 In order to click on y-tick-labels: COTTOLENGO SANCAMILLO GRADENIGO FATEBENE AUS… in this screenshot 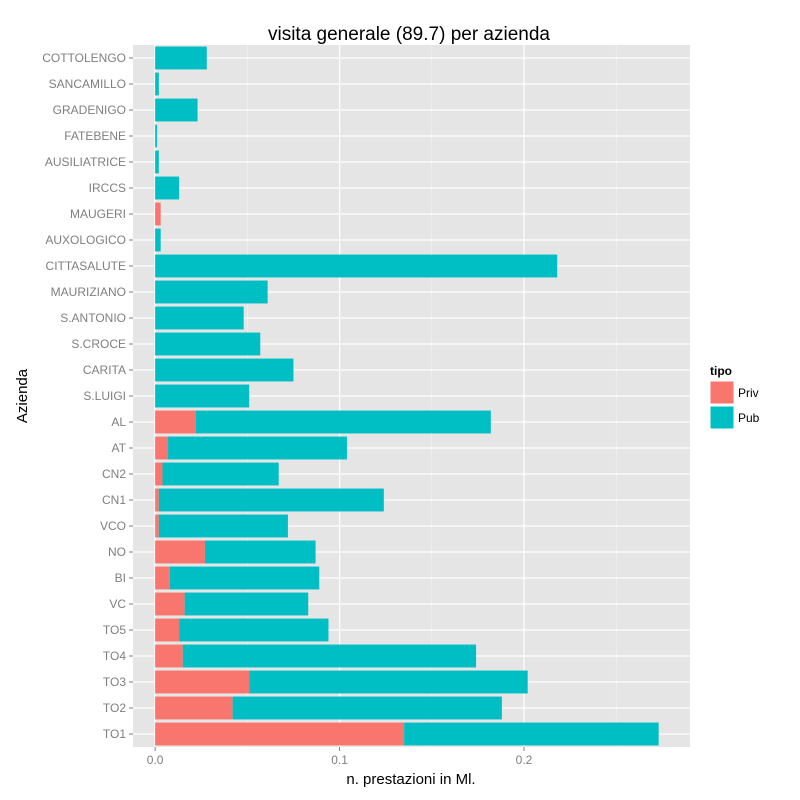, I will do `click(87, 396)`.